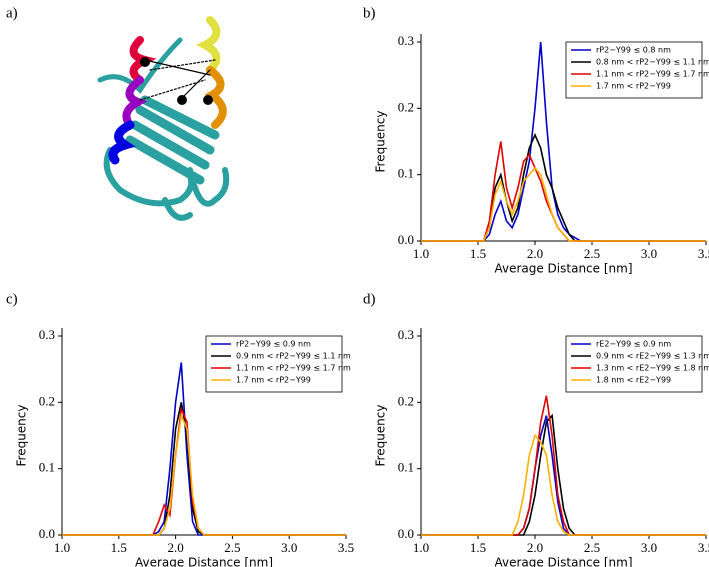  Describe the element at coordinates (273, 344) in the screenshot. I see `legend-label: rP2−Y99 ≤ 0.9 nm` at that location.